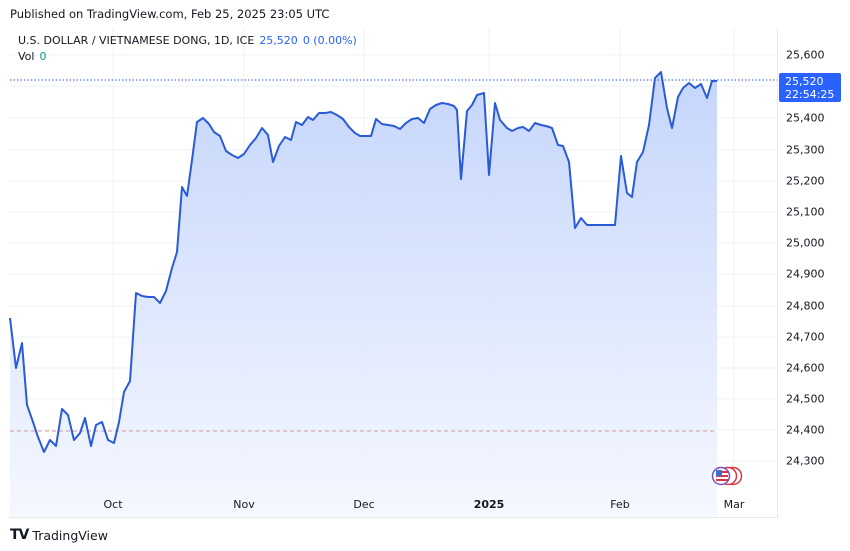 The image size is (850, 551). What do you see at coordinates (805, 306) in the screenshot?
I see `y-axis-label: 24,800` at bounding box center [805, 306].